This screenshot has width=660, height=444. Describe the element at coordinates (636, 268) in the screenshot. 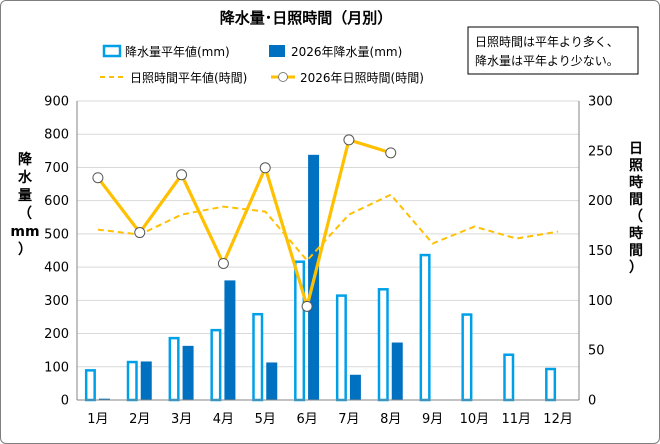

I see `y-axis-label-right-char: ）` at that location.